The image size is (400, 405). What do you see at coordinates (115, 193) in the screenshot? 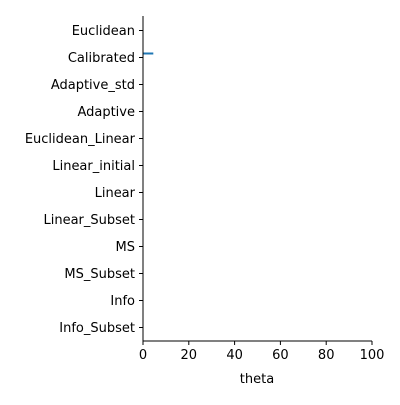
I see `y-tick-label: Linear` at bounding box center [115, 193].